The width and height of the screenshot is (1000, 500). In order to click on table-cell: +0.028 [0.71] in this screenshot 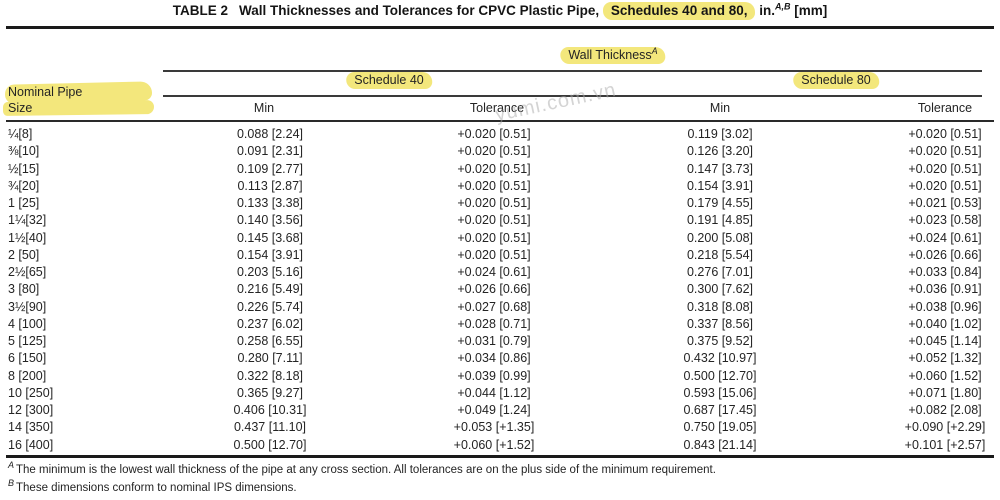, I will do `click(494, 323)`.